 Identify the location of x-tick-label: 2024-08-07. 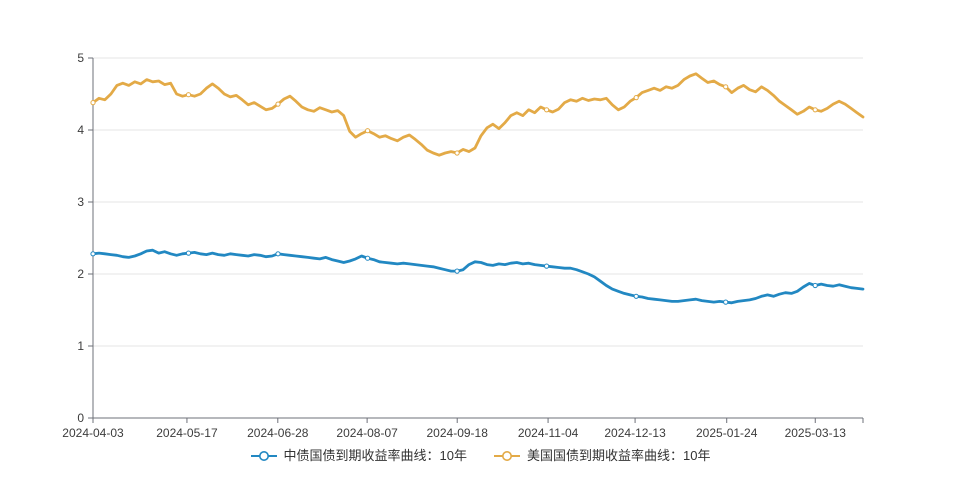
(367, 433).